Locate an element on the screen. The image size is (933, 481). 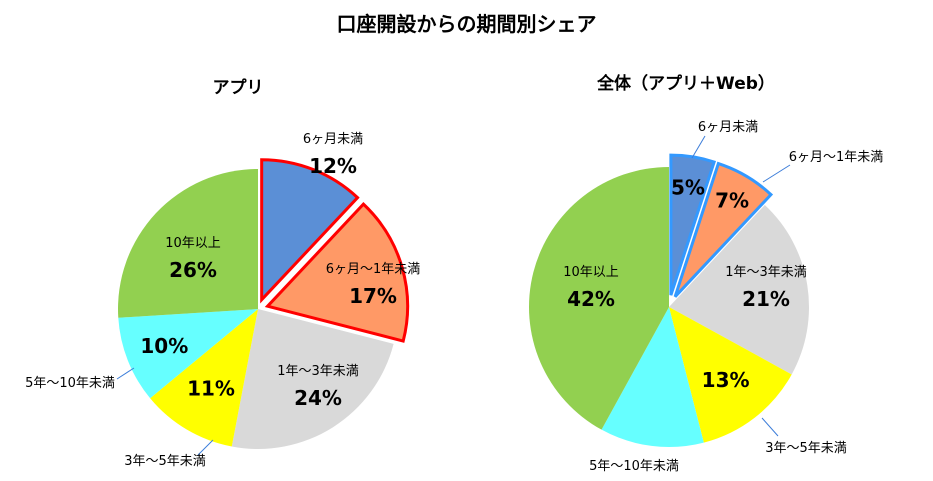
total-category-label-10y-plus: 10年以上 is located at coordinates (591, 272).